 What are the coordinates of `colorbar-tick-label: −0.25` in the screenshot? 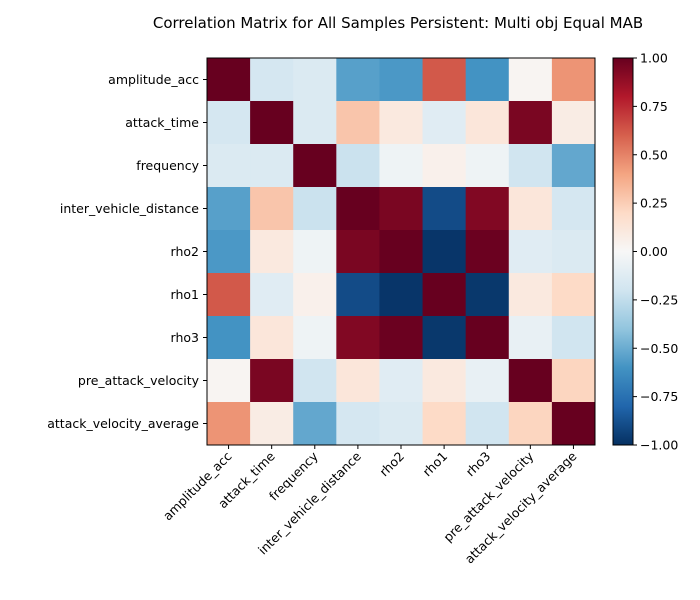 It's located at (659, 299).